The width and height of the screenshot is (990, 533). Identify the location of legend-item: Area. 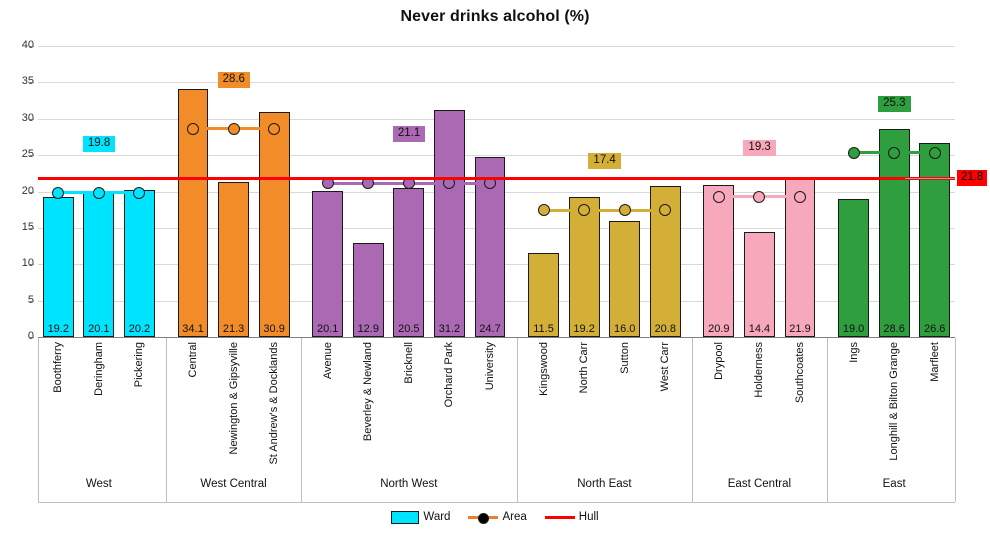
(497, 517).